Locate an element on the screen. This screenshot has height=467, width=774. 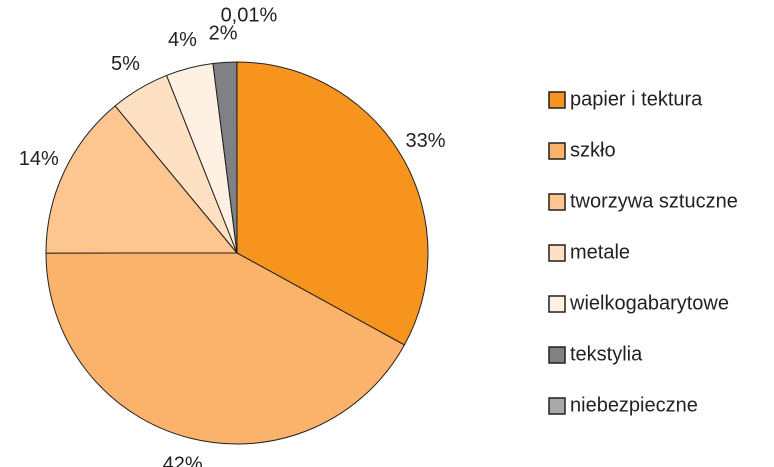
legend-label: tworzywa sztuczne is located at coordinates (654, 201).